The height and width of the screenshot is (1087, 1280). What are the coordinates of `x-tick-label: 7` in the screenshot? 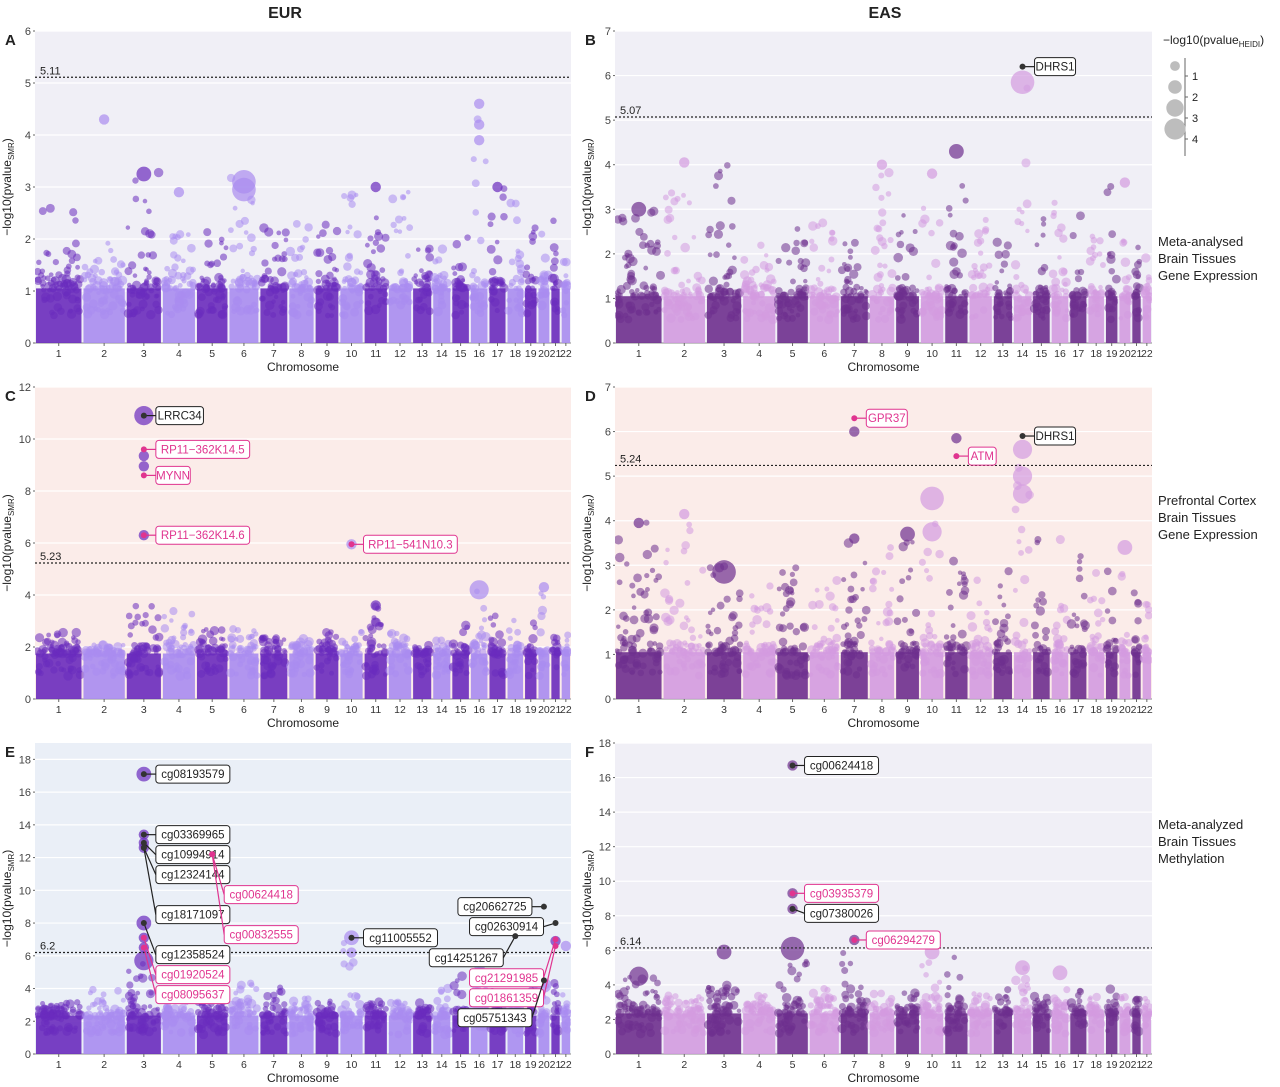 It's located at (274, 354).